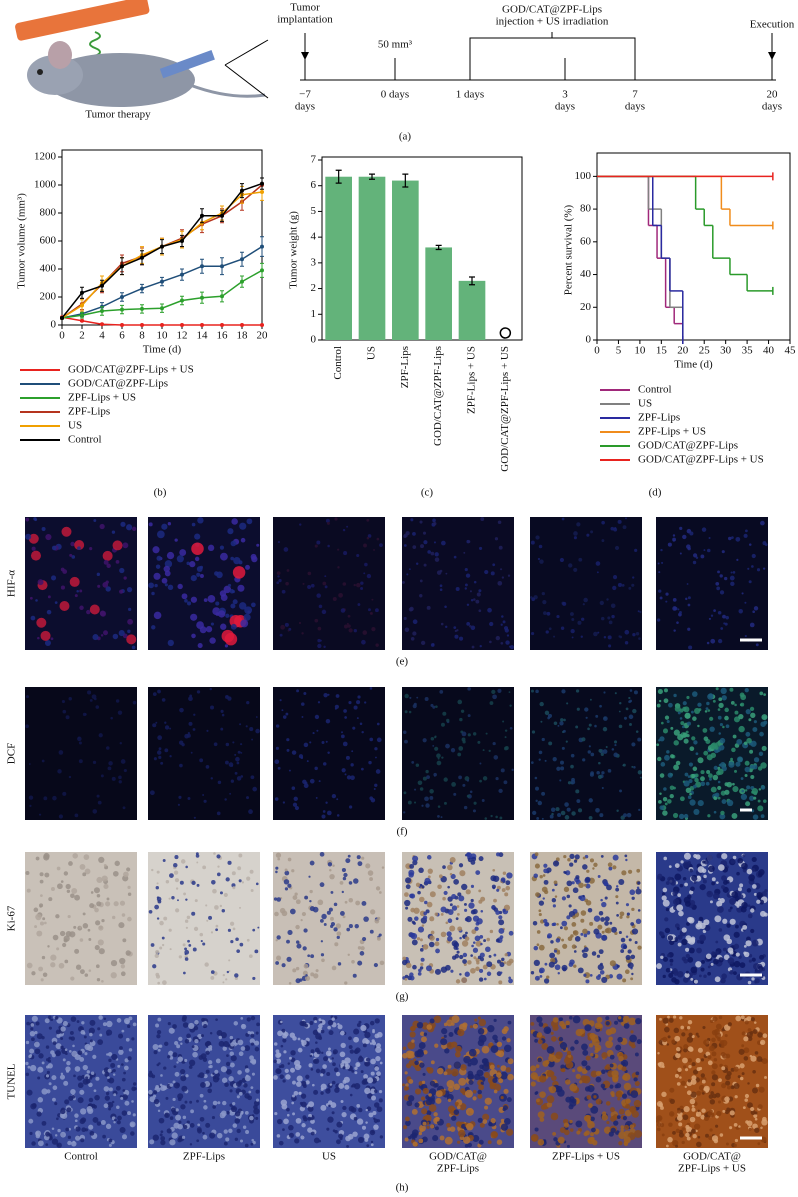 The image size is (798, 1197). Describe the element at coordinates (222, 296) in the screenshot. I see `data-point` at that location.